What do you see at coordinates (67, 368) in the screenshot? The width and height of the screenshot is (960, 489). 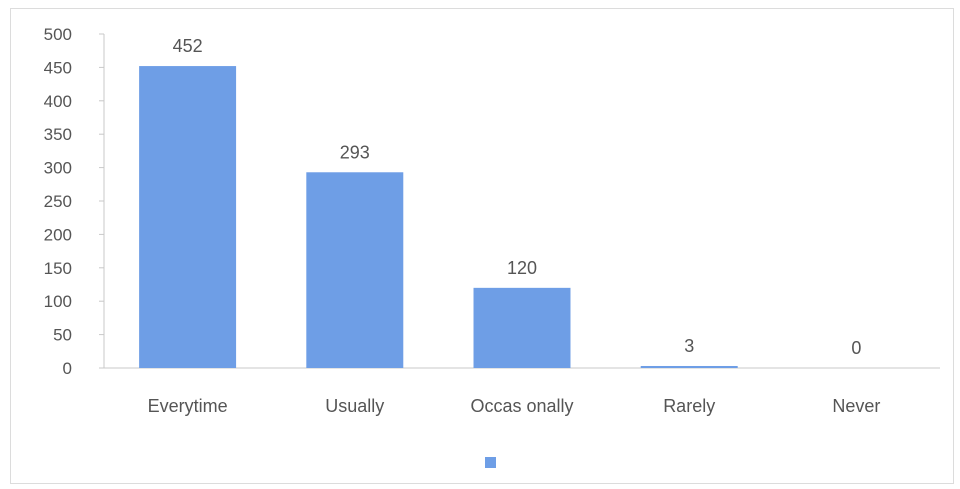 I see `y-tick-label: 0` at bounding box center [67, 368].